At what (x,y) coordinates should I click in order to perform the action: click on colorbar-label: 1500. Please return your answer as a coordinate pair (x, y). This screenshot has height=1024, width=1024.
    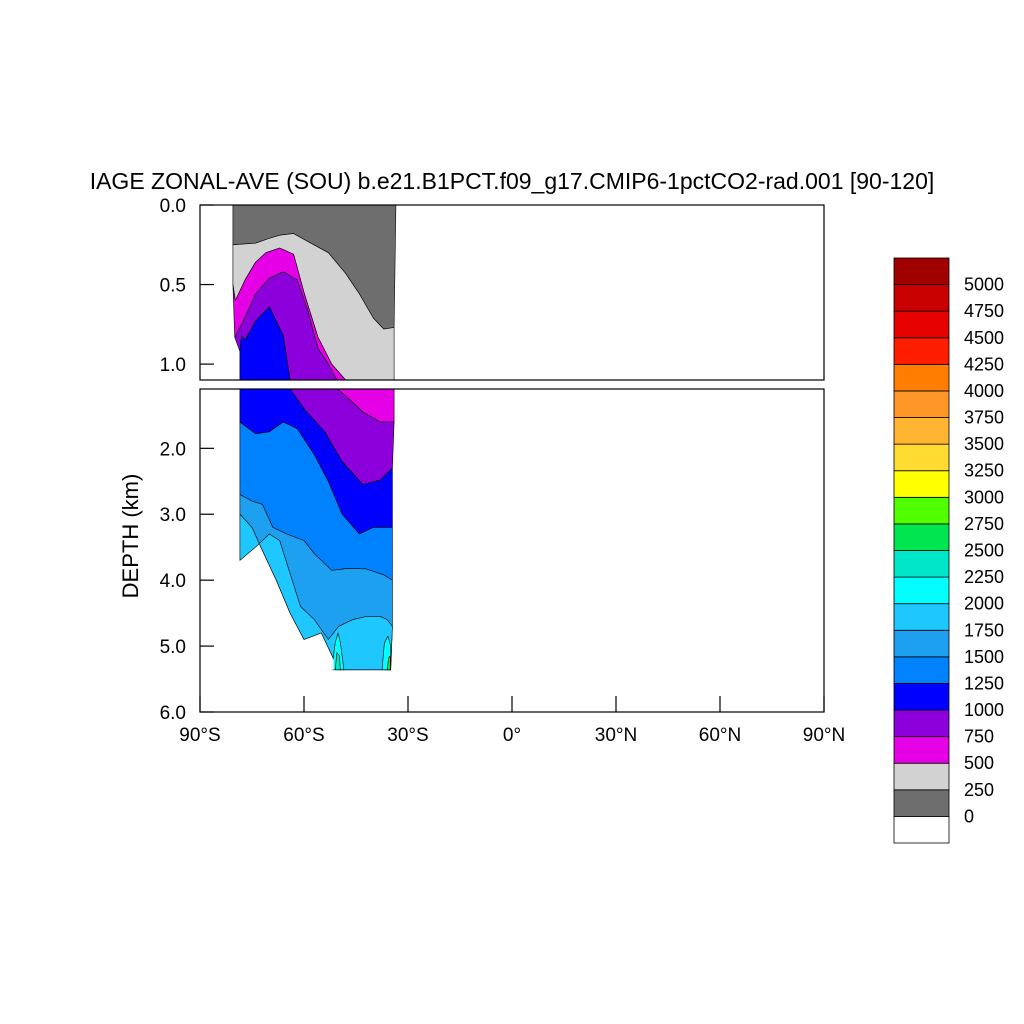
    Looking at the image, I should click on (984, 657).